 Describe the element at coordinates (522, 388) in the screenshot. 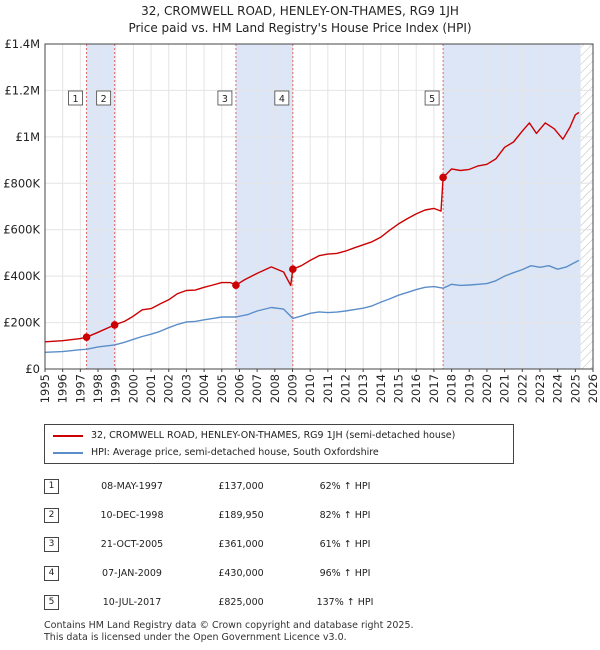

I see `x-tick-label: 2022` at that location.